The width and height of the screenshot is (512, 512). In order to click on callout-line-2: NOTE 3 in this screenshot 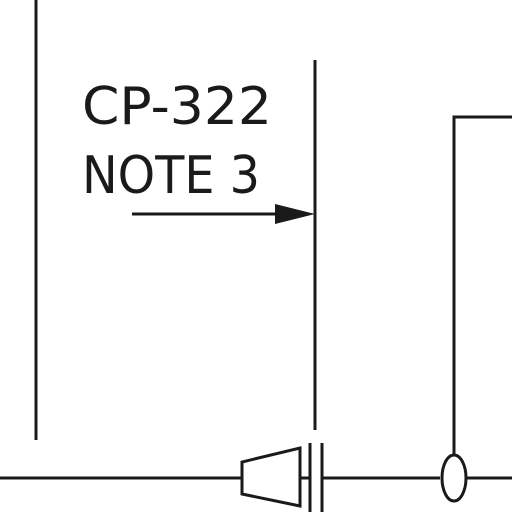, I will do `click(171, 176)`.